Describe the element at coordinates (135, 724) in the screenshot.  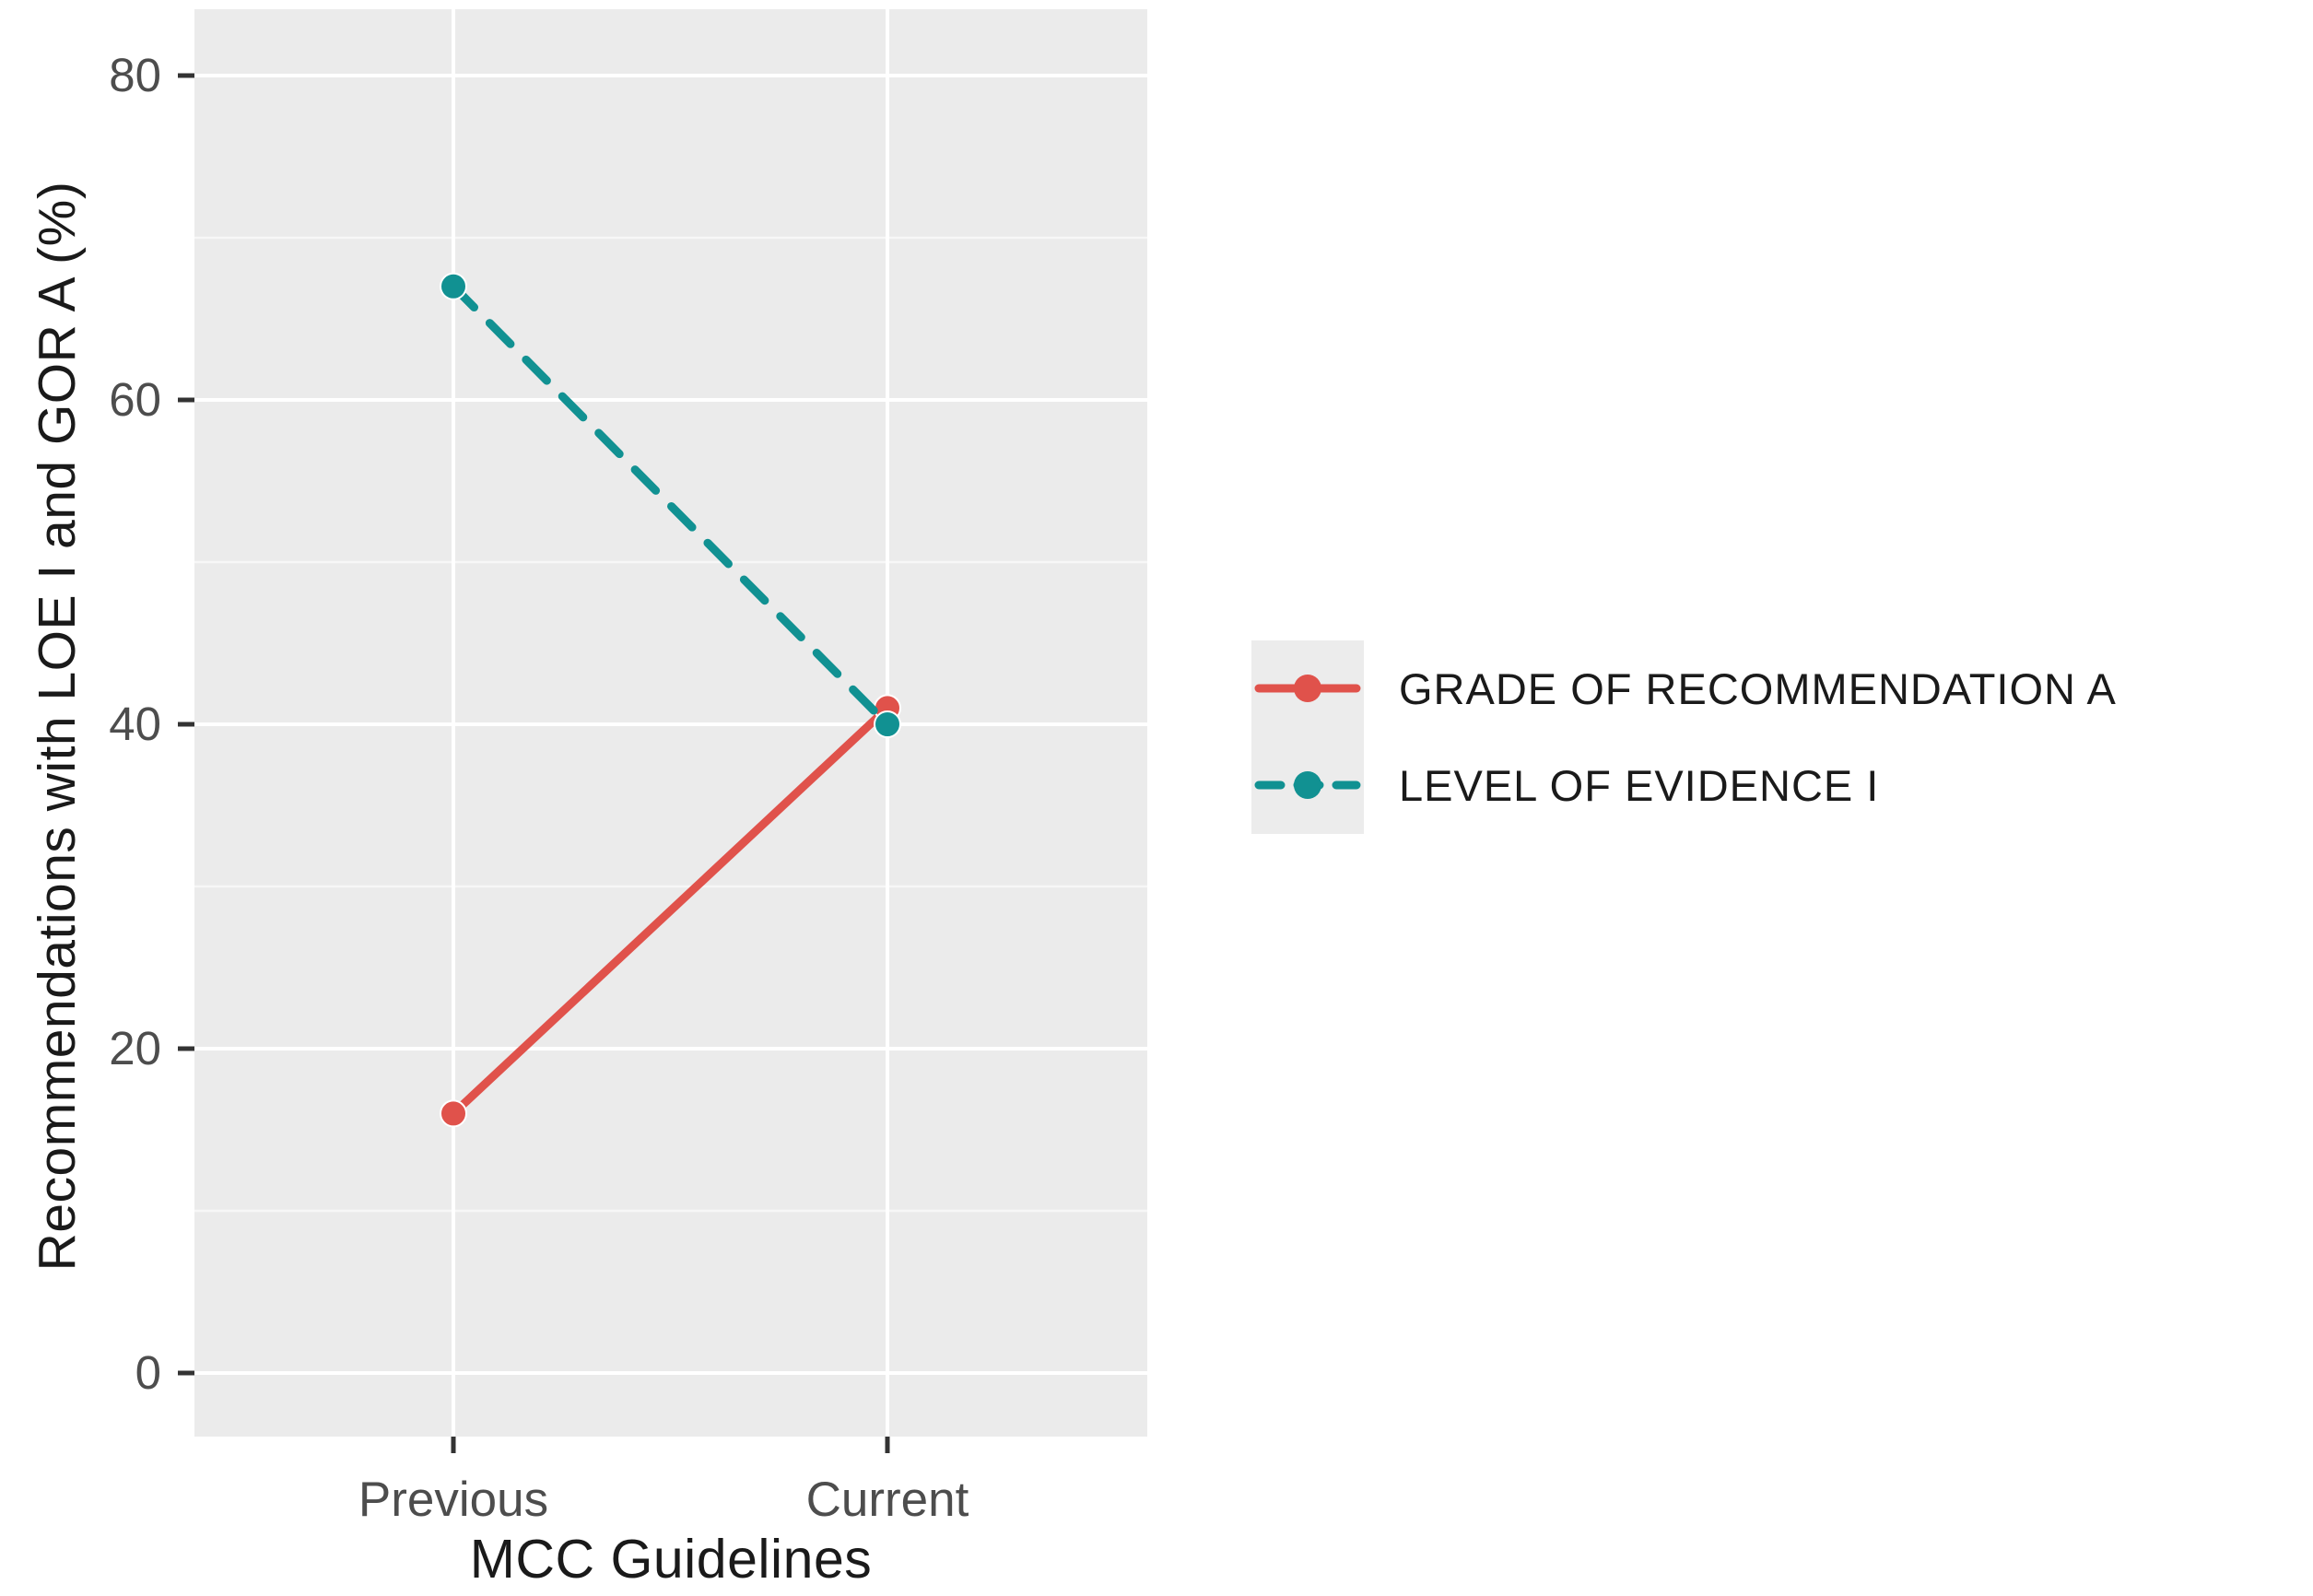
I see `y-tick-label: 40` at that location.